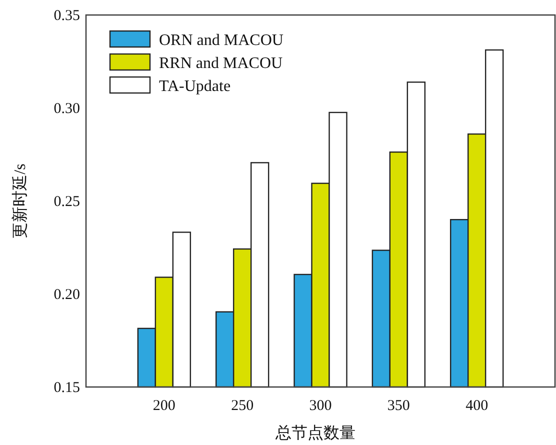  What do you see at coordinates (398, 406) in the screenshot?
I see `x-tick-label: 350` at bounding box center [398, 406].